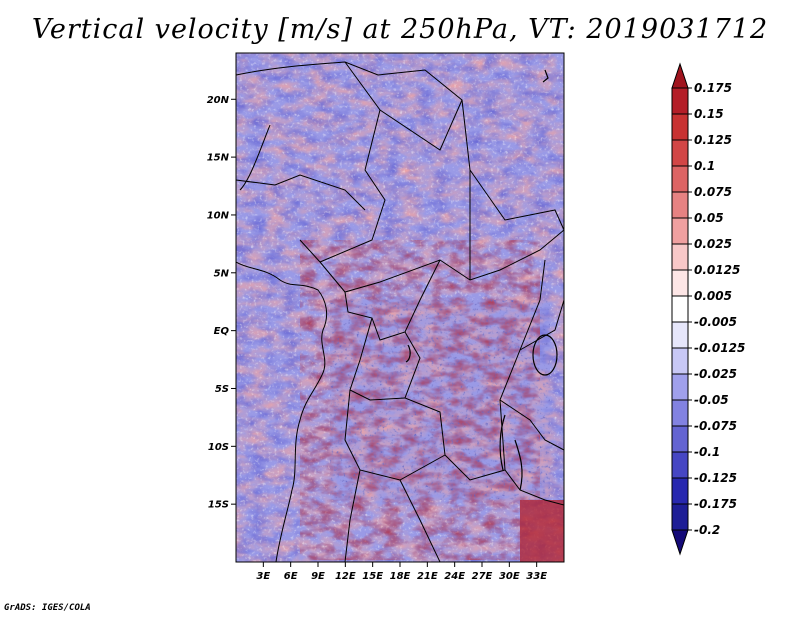 Image resolution: width=800 pixels, height=618 pixels. What do you see at coordinates (263, 576) in the screenshot?
I see `lon-tick-label: 3E` at bounding box center [263, 576].